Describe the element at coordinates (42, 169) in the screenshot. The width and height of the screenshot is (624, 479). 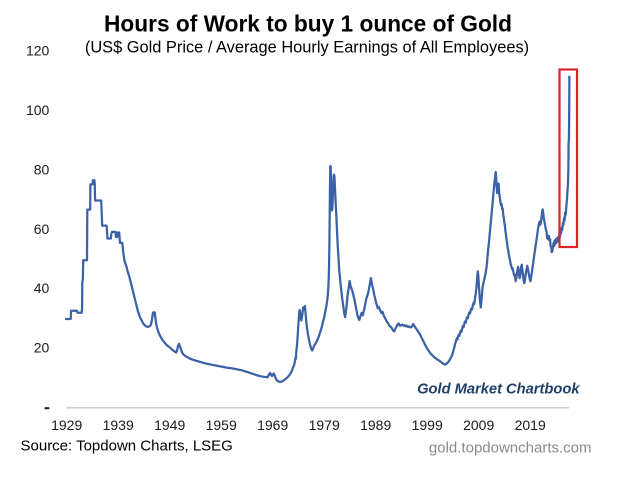
I see `svg-text: 80` at that location.